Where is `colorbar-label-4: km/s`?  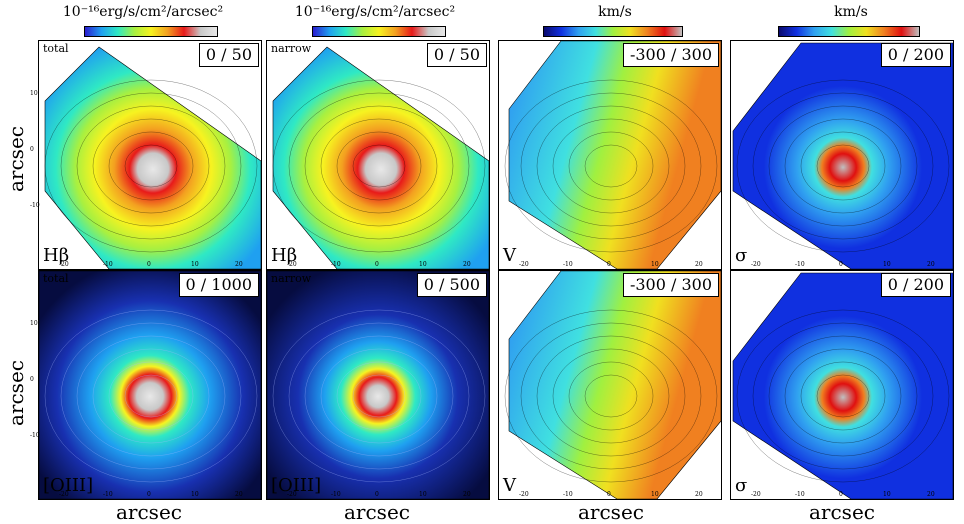
colorbar-label-4: km/s is located at coordinates (851, 12).